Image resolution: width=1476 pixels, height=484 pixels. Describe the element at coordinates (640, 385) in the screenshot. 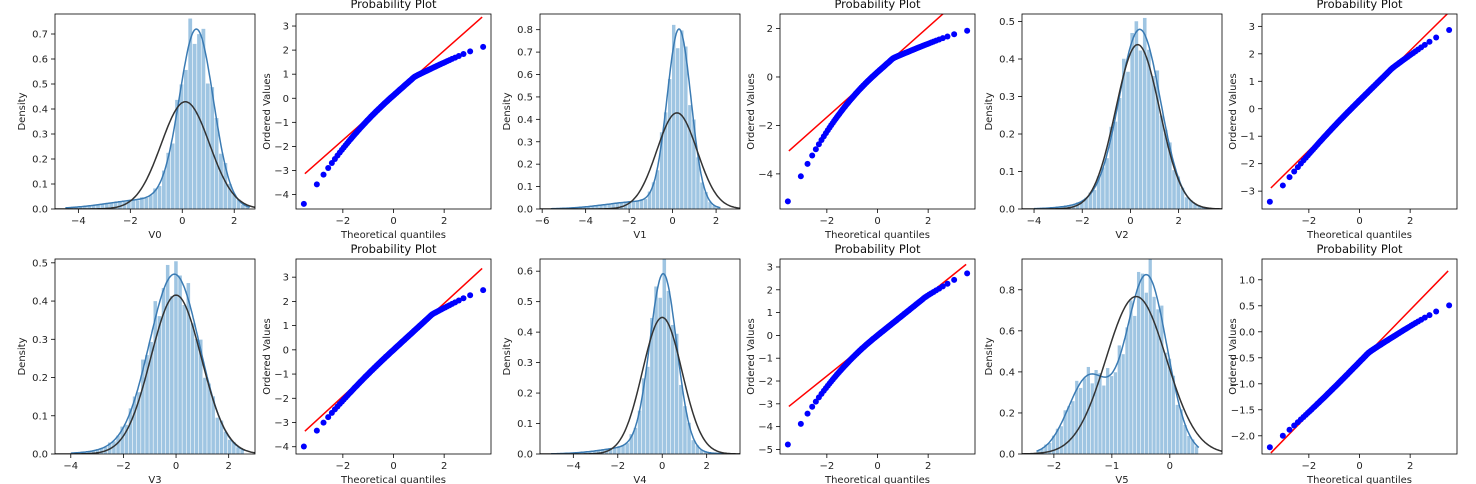

I see `normal-fit-curve` at that location.